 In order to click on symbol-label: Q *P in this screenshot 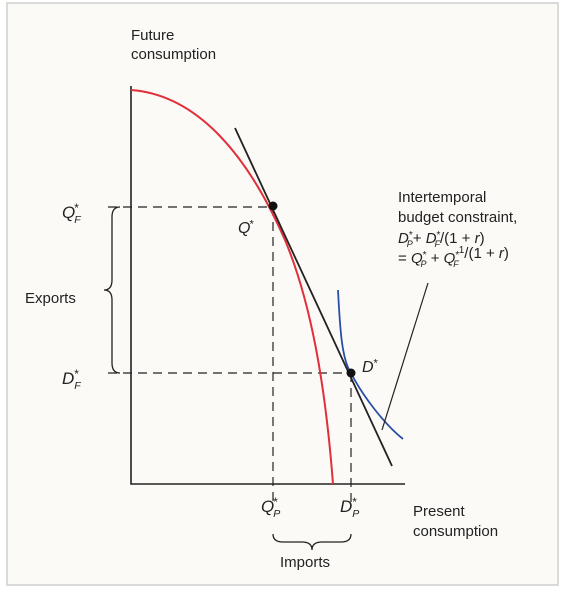, I will do `click(270, 507)`.